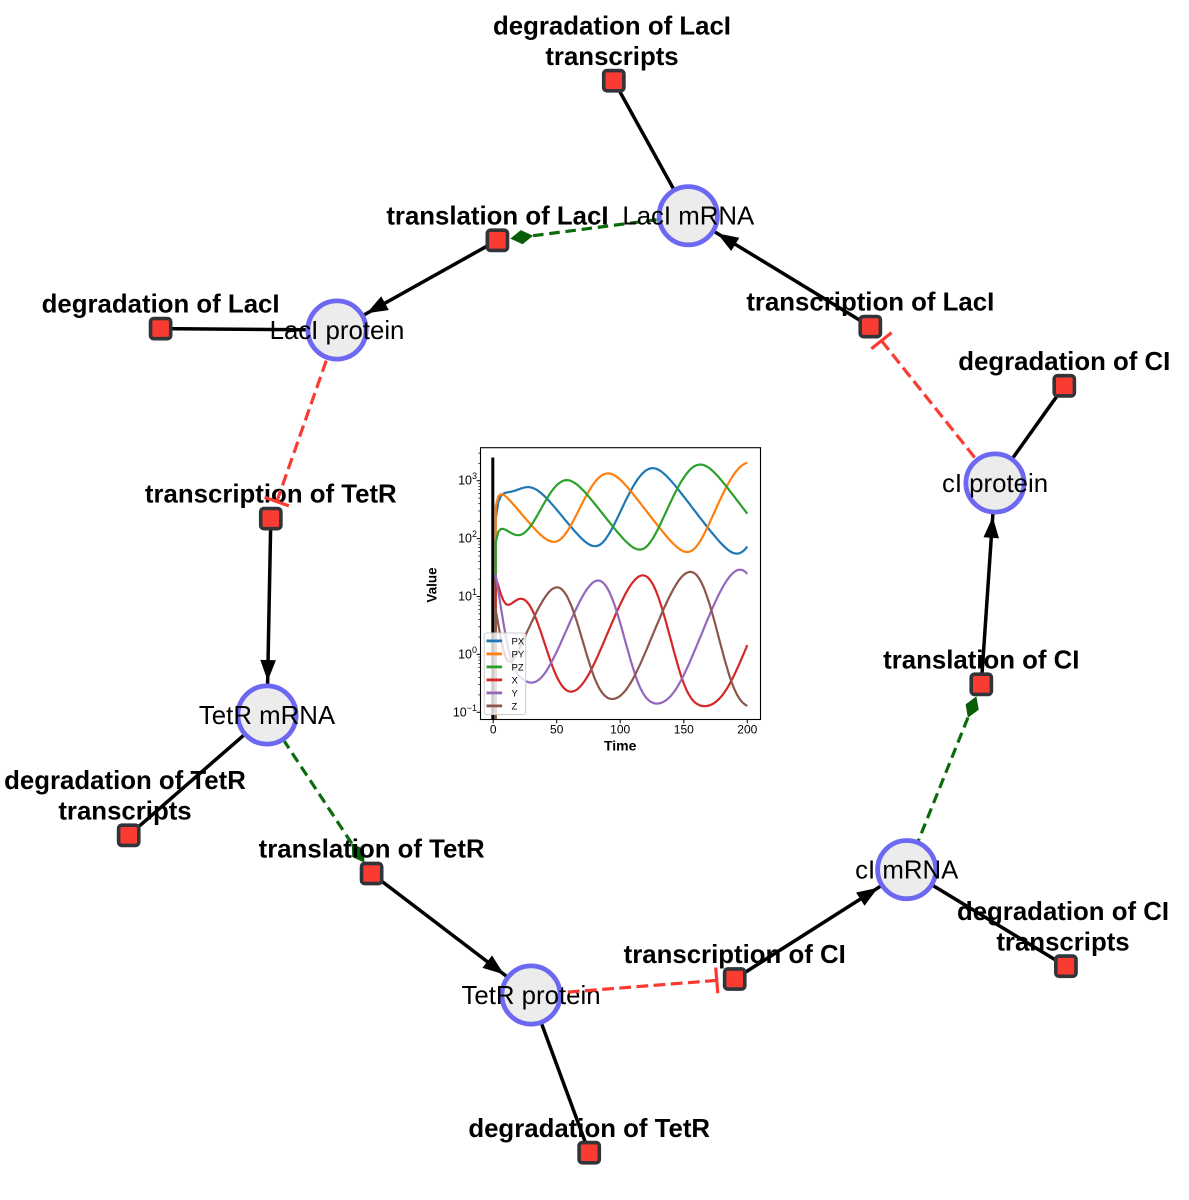 This screenshot has height=1200, width=1189. Describe the element at coordinates (267, 716) in the screenshot. I see `svg-text: TetR mRNA` at that location.